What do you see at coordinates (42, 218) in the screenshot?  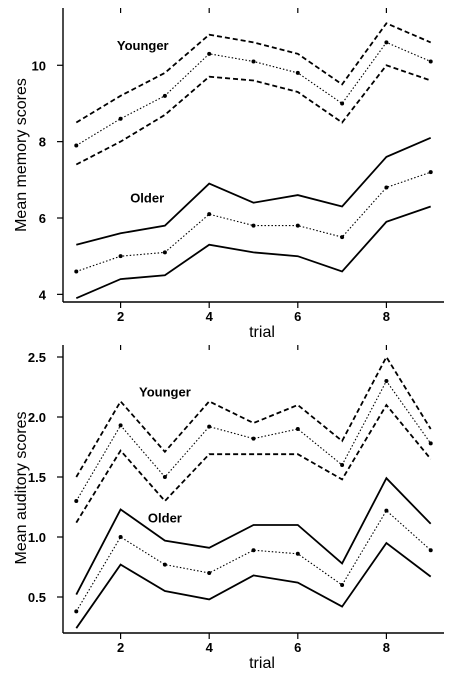 I see `memory-y-tick-label: 6` at bounding box center [42, 218].